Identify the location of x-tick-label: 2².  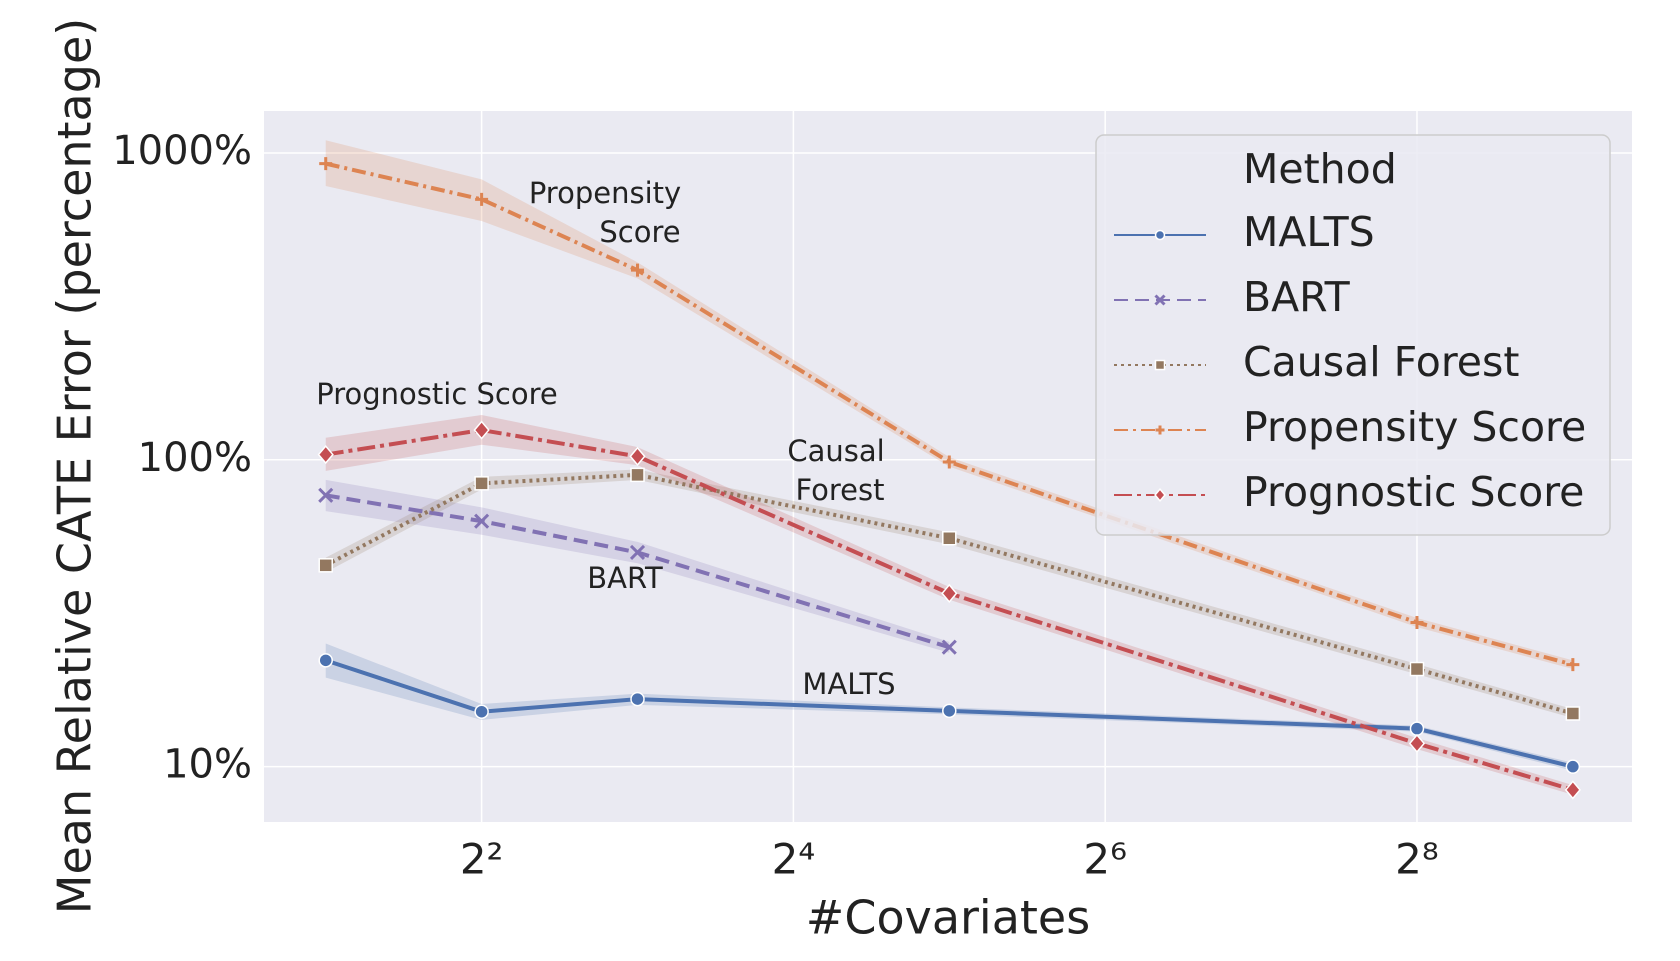
(482, 859).